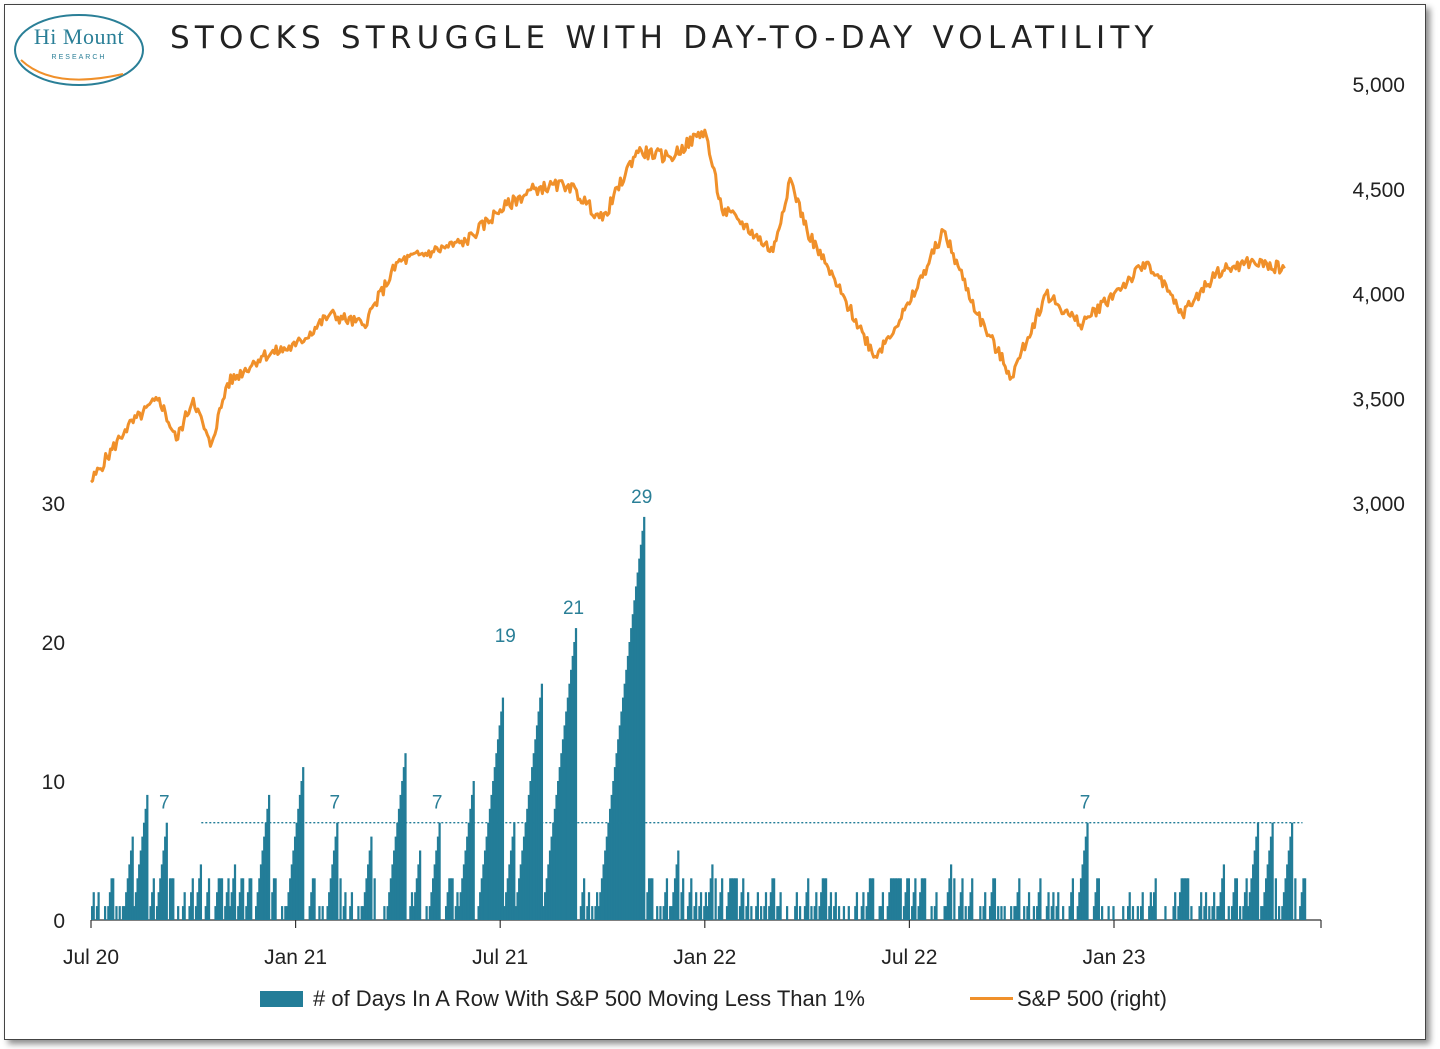 The height and width of the screenshot is (1049, 1440). Describe the element at coordinates (909, 957) in the screenshot. I see `x-tick-label: Jul 22` at that location.